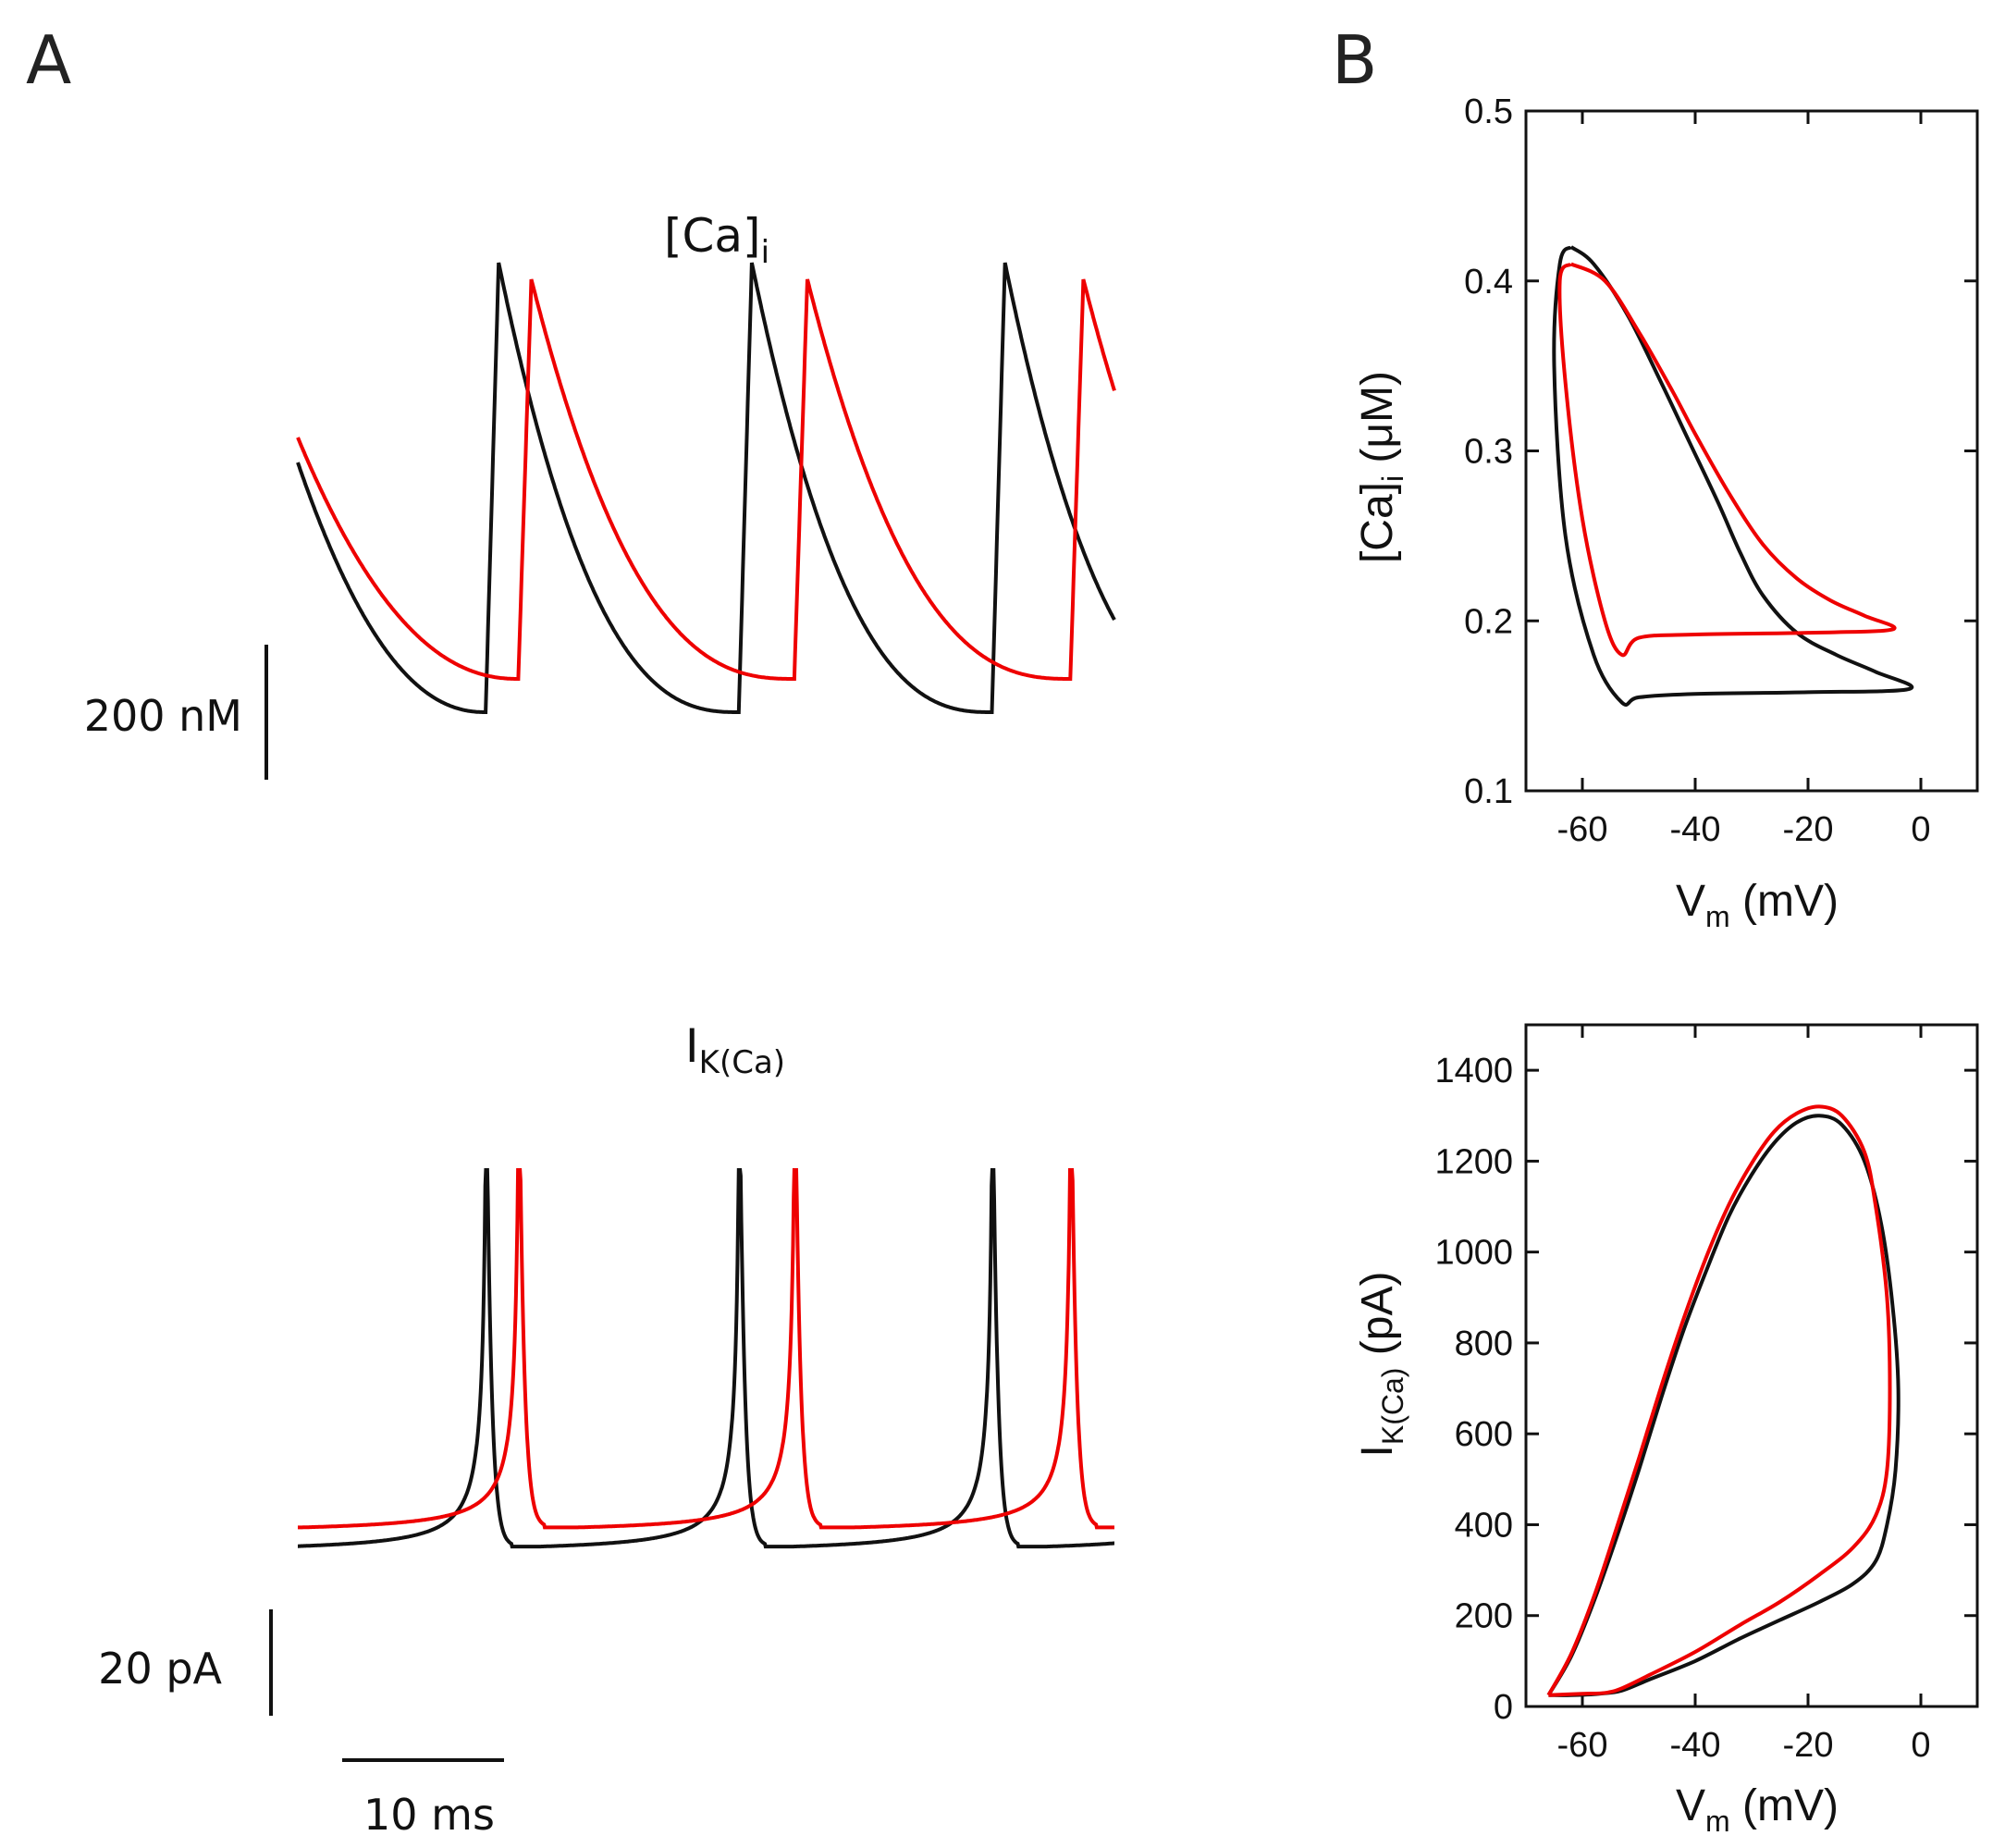 The height and width of the screenshot is (1848, 1993). I want to click on ikca-vs-vm-ytick-label: 800, so click(1484, 1343).